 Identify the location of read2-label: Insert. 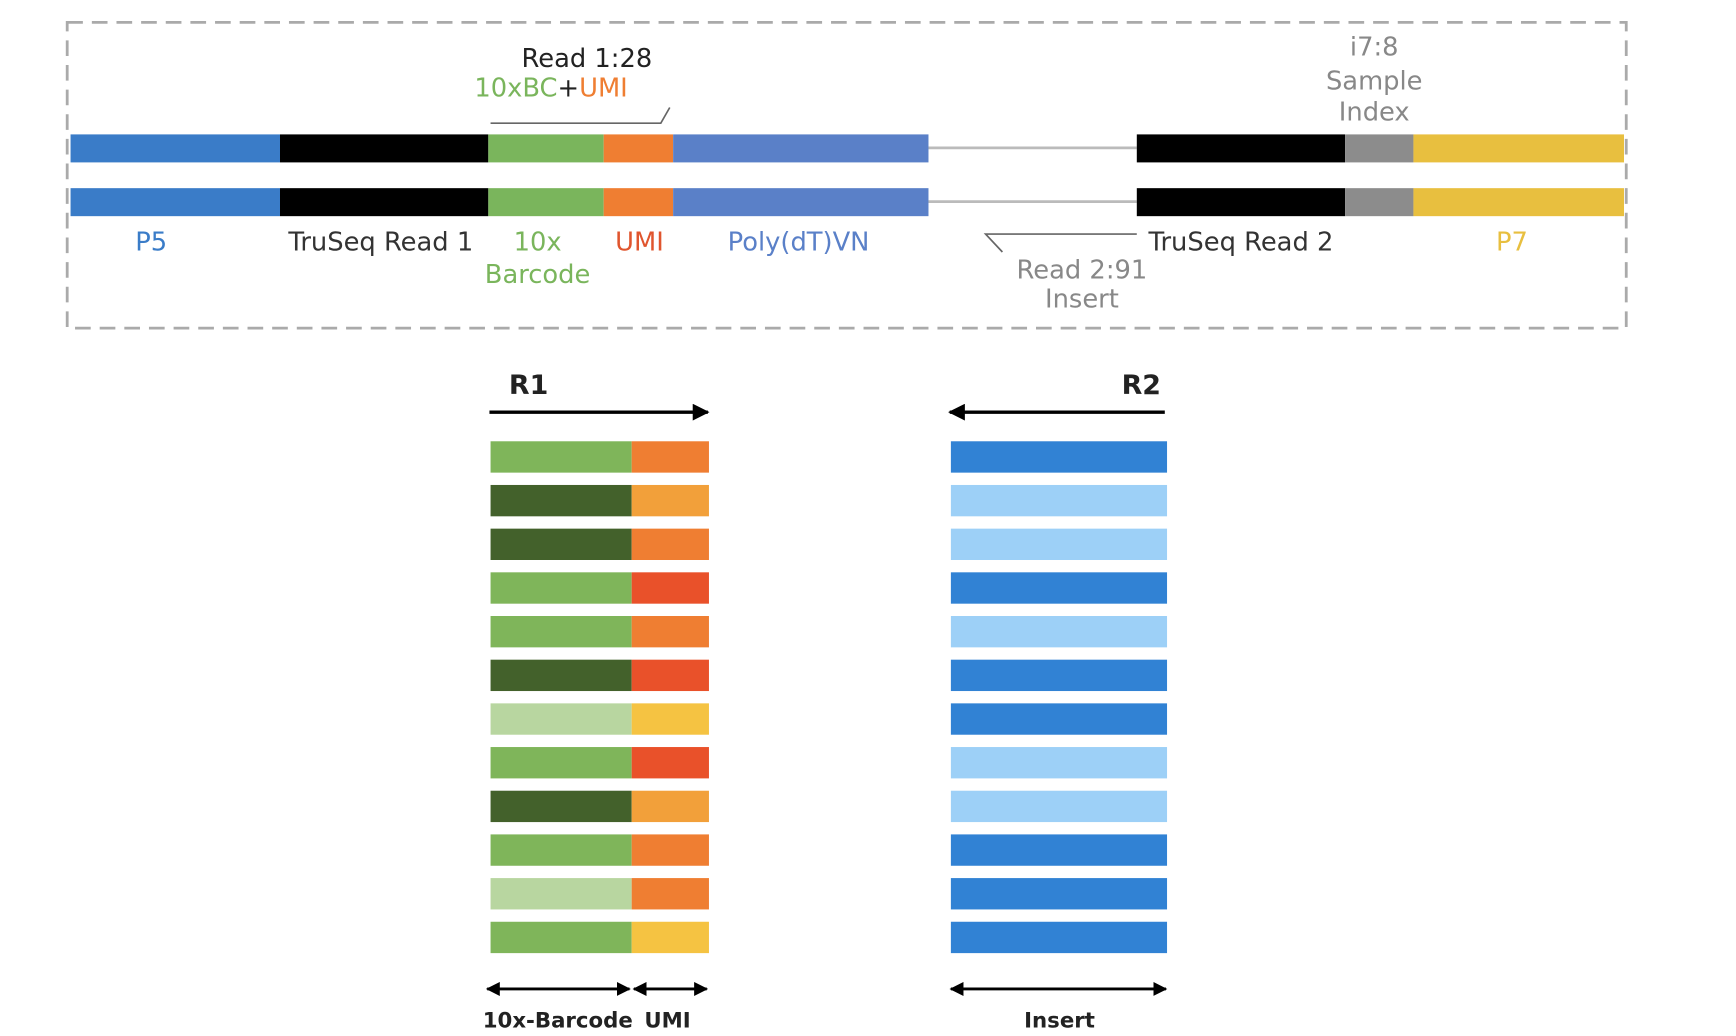
(1082, 300).